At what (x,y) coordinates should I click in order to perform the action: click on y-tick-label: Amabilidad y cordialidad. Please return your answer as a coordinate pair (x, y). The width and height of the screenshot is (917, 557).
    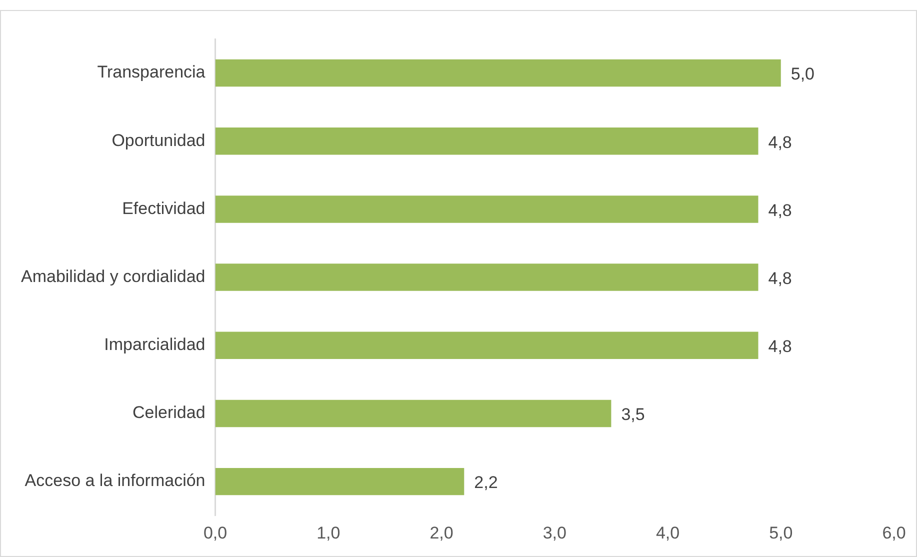
    Looking at the image, I should click on (113, 276).